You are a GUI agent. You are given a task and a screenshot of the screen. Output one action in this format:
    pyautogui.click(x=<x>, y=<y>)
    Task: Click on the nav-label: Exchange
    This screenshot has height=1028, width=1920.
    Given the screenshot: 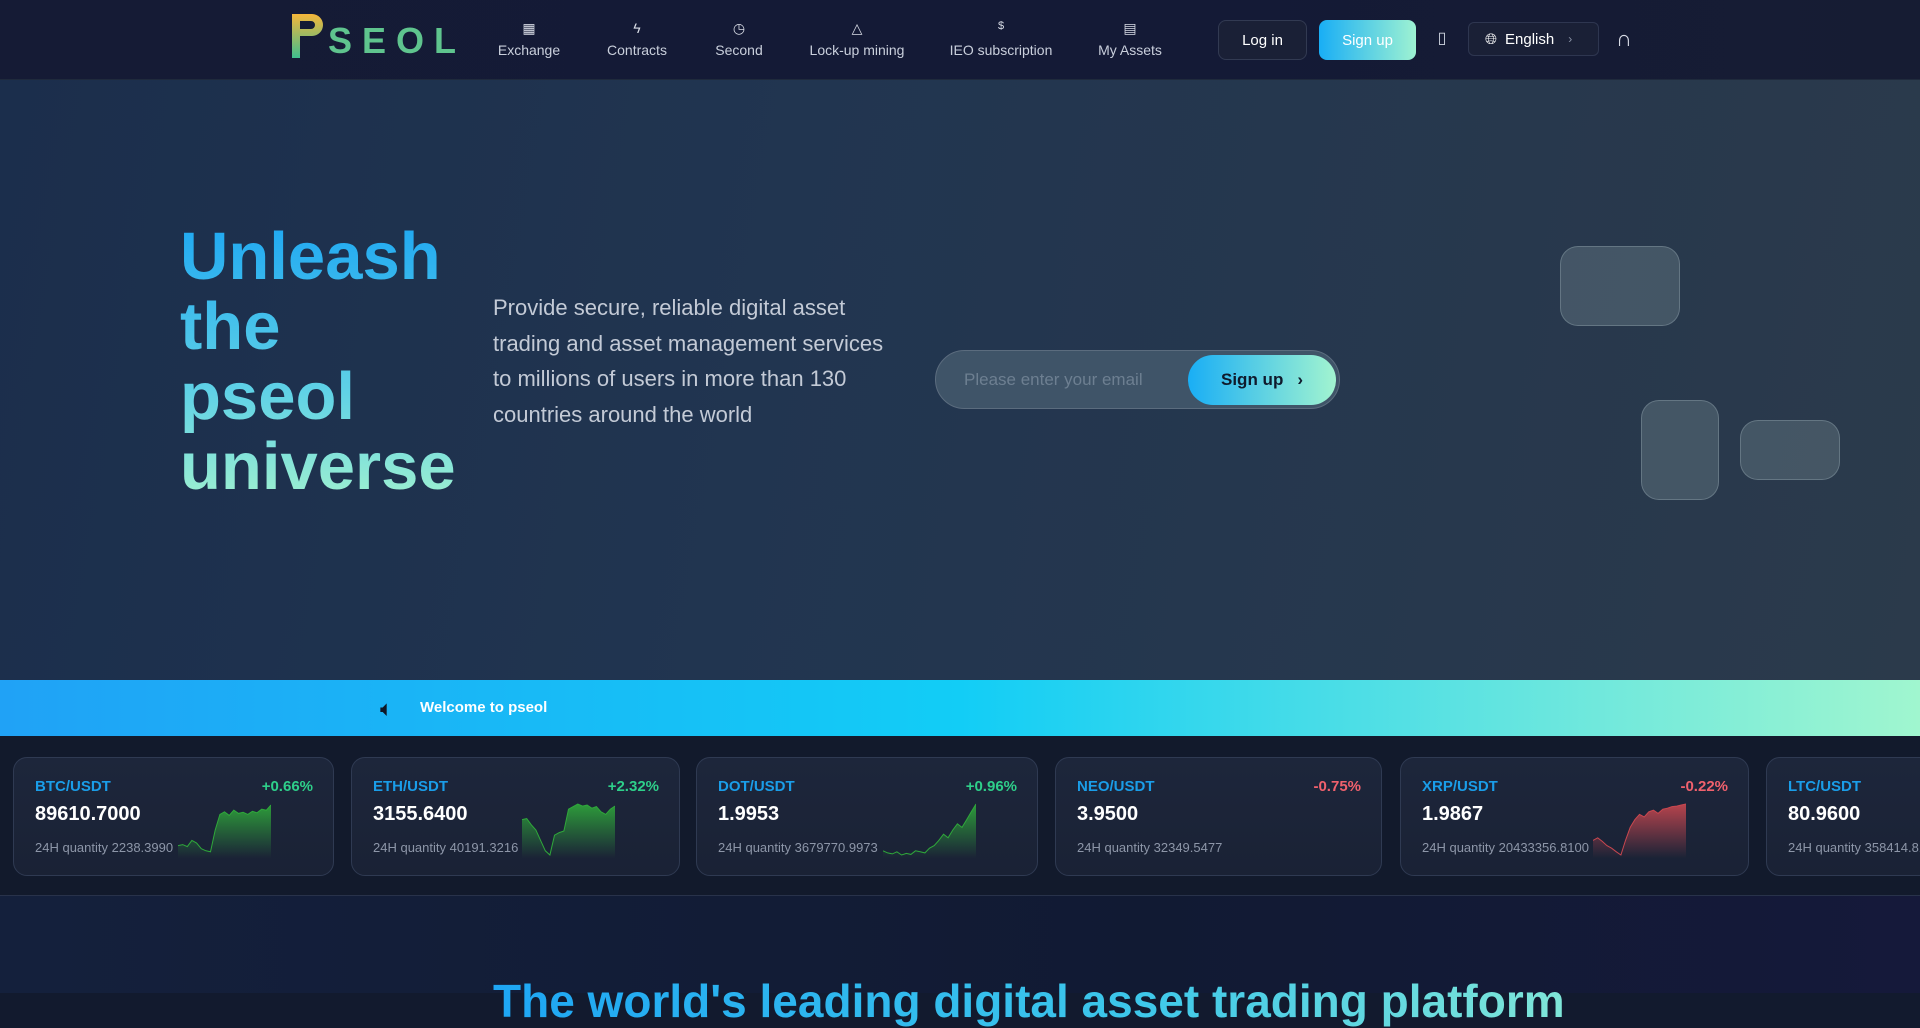 What is the action you would take?
    pyautogui.click(x=529, y=50)
    